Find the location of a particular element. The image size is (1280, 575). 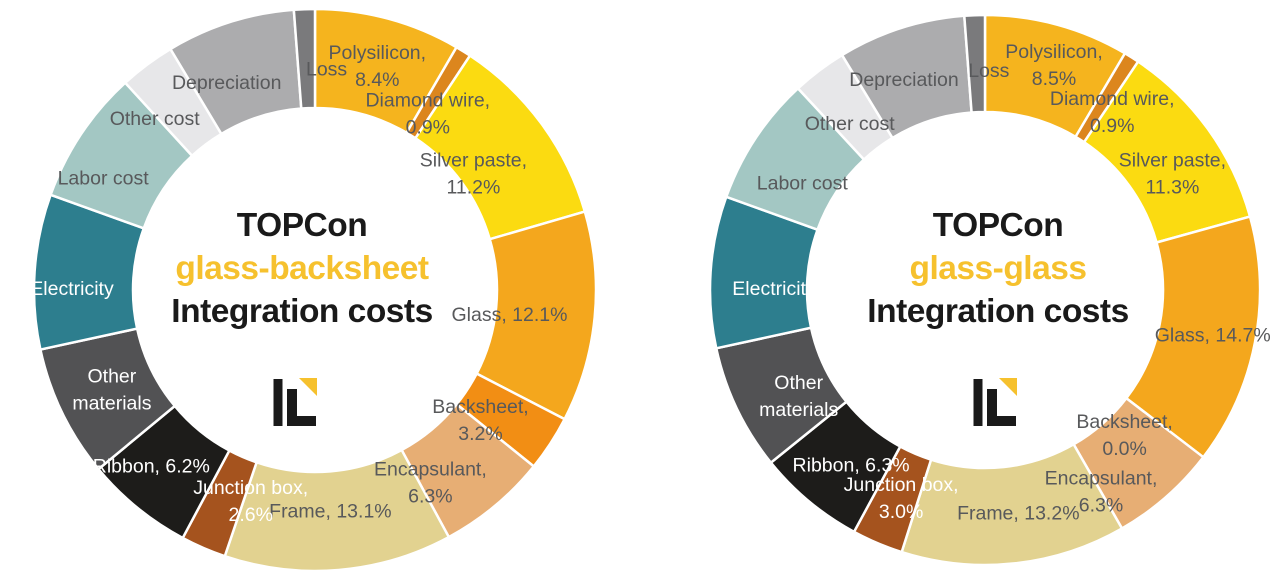

slice-label-silver-paste: Silver paste, 11.3% is located at coordinates (1172, 173).